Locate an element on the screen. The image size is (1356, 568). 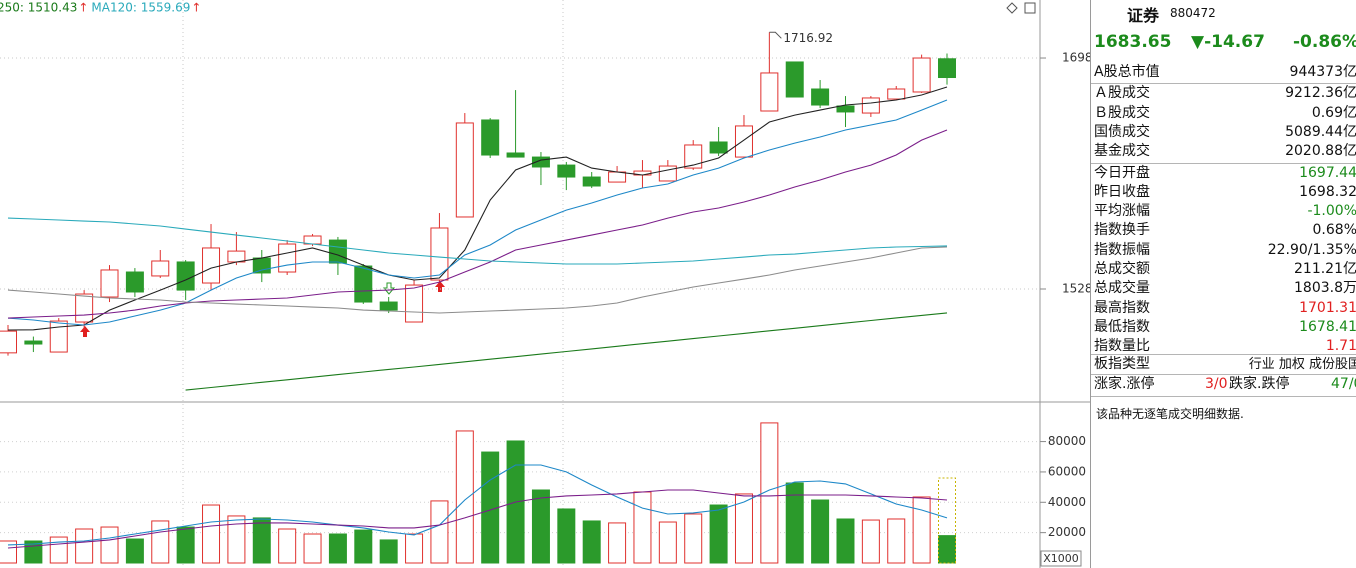
row-label: Ｂ股成交 is located at coordinates (1122, 112).